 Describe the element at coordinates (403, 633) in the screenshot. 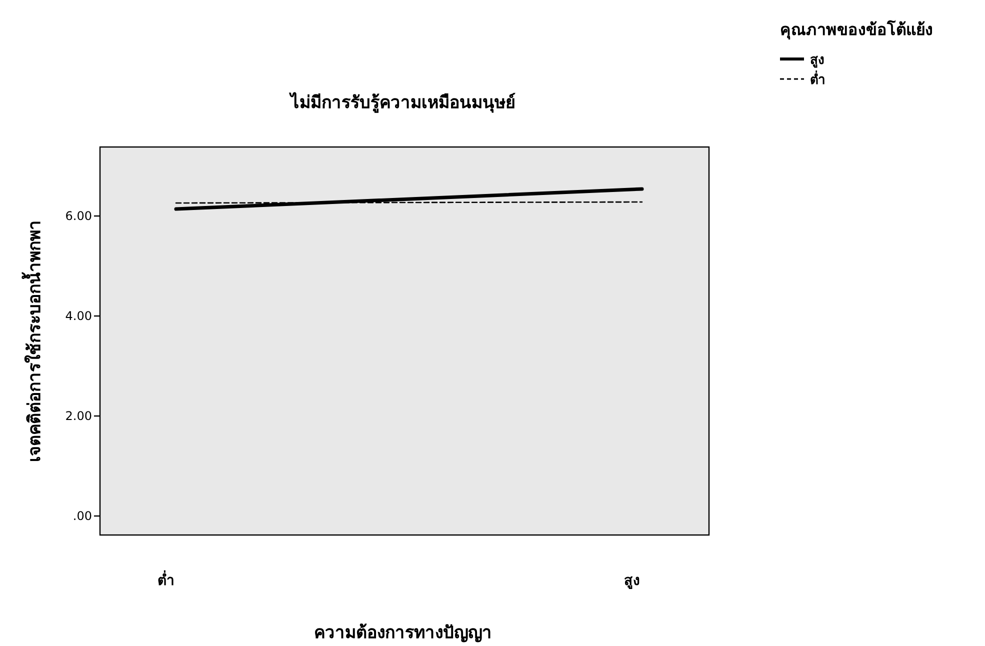

I see `x-axis-title: ความต้องการทางปัญญา` at that location.